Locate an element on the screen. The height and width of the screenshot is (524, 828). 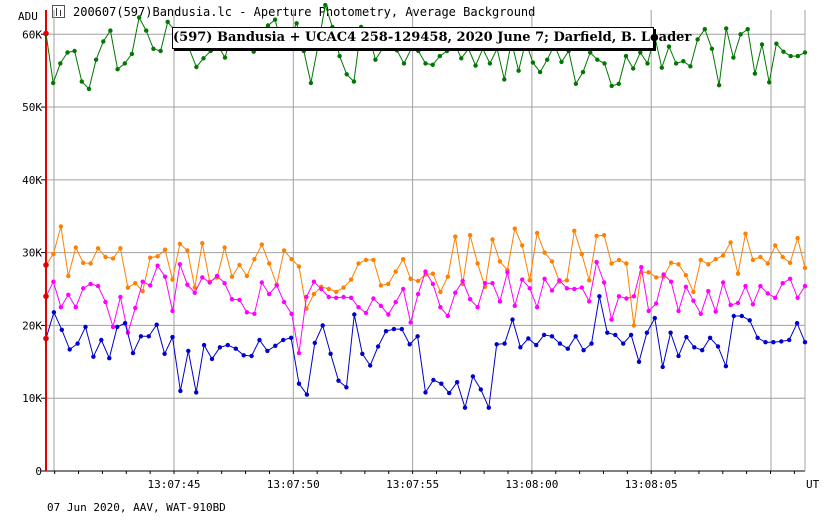
footer-caption: 07 Jun 2020, AAV, WAT-910BD is located at coordinates (136, 507).